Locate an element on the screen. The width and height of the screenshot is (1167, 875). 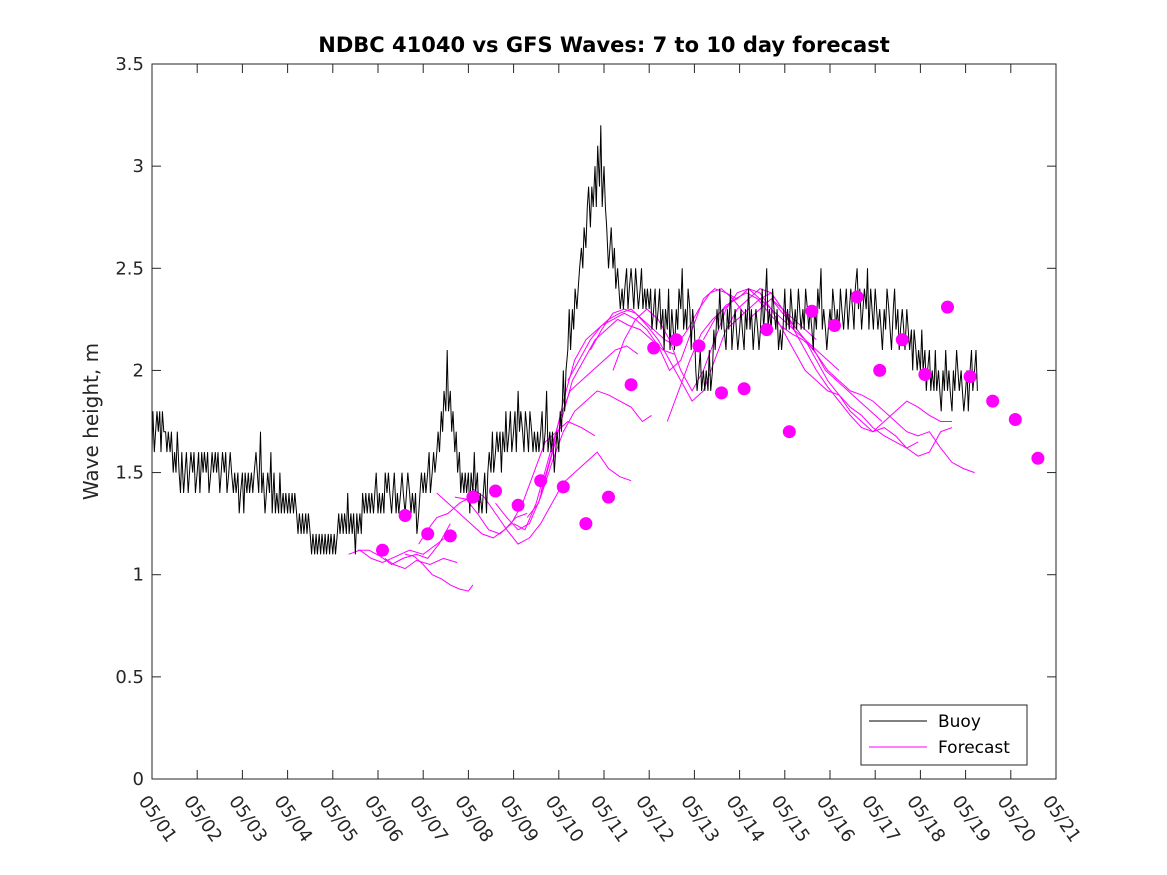
y-tick-label: 3.5 is located at coordinates (129, 64).